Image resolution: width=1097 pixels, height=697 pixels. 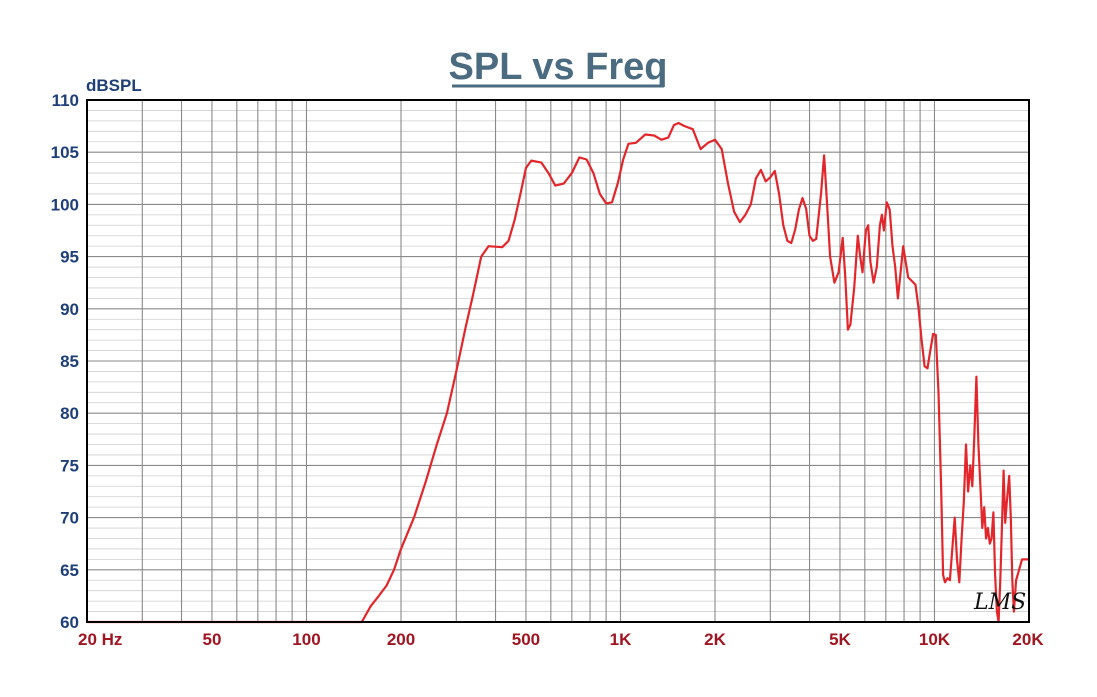 I want to click on y-tick-label: 75, so click(x=69, y=465).